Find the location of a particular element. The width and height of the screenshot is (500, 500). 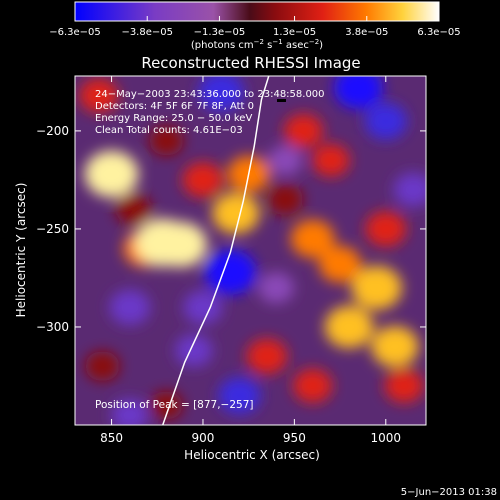

footer-timestamp: 5−Jun−2013 01:38 is located at coordinates (449, 492).